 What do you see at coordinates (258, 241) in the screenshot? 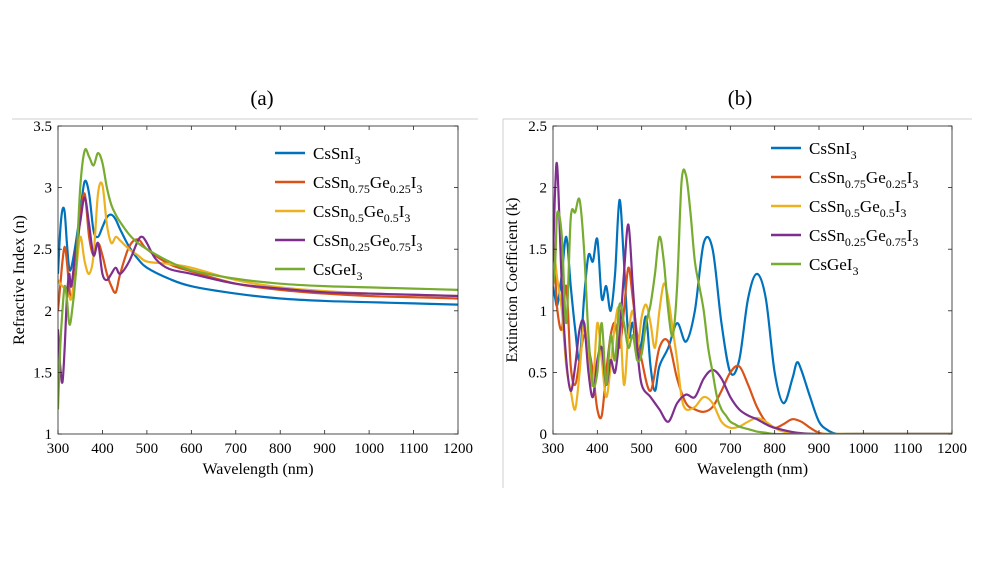
I see `series-line-sn50` at bounding box center [258, 241].